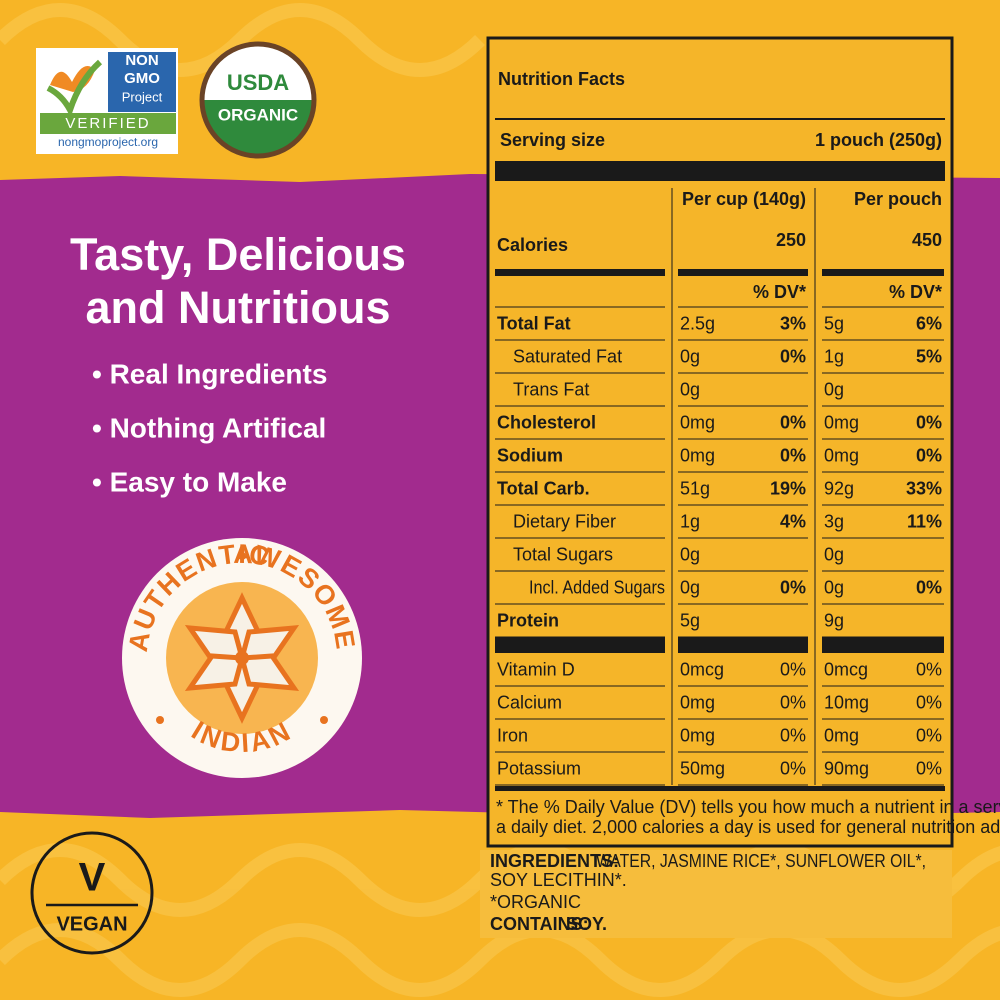 This screenshot has width=1000, height=1000. Describe the element at coordinates (528, 620) in the screenshot. I see `nutrient-label: Protein` at that location.